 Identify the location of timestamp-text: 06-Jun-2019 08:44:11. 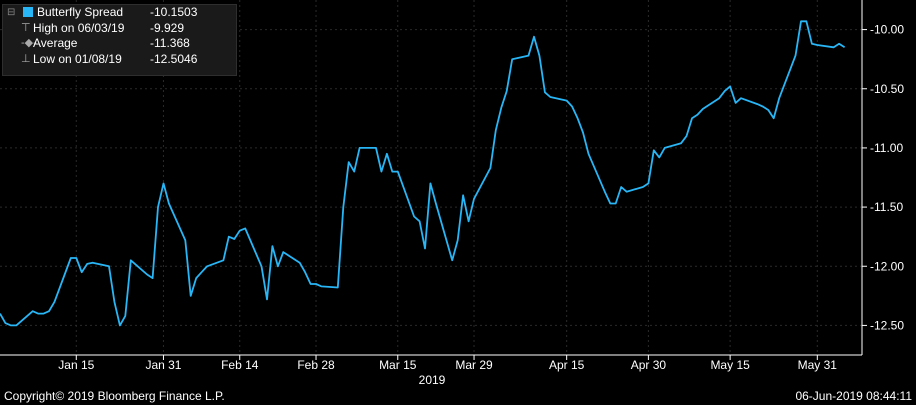
(853, 396).